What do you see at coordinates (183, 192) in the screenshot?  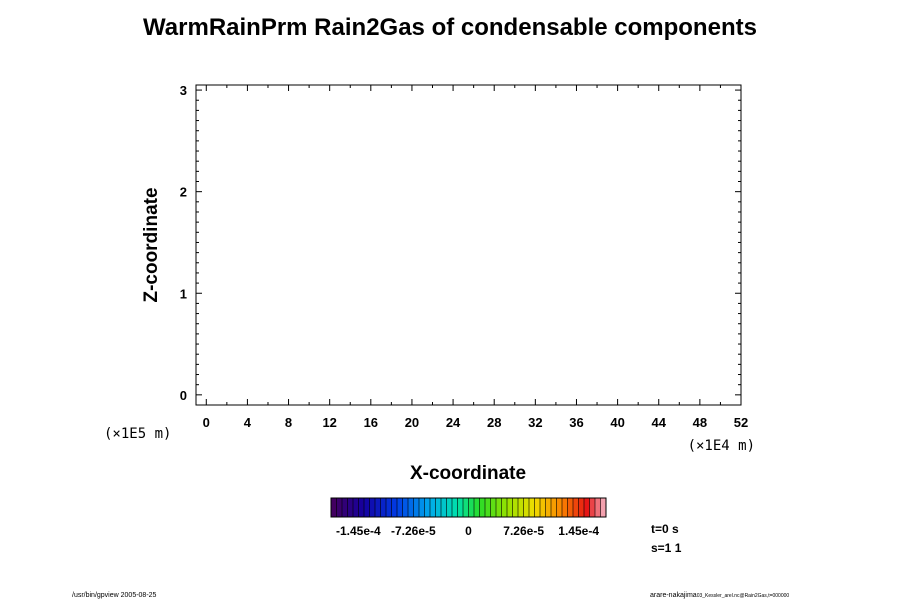 I see `y-tick-label: 2` at bounding box center [183, 192].